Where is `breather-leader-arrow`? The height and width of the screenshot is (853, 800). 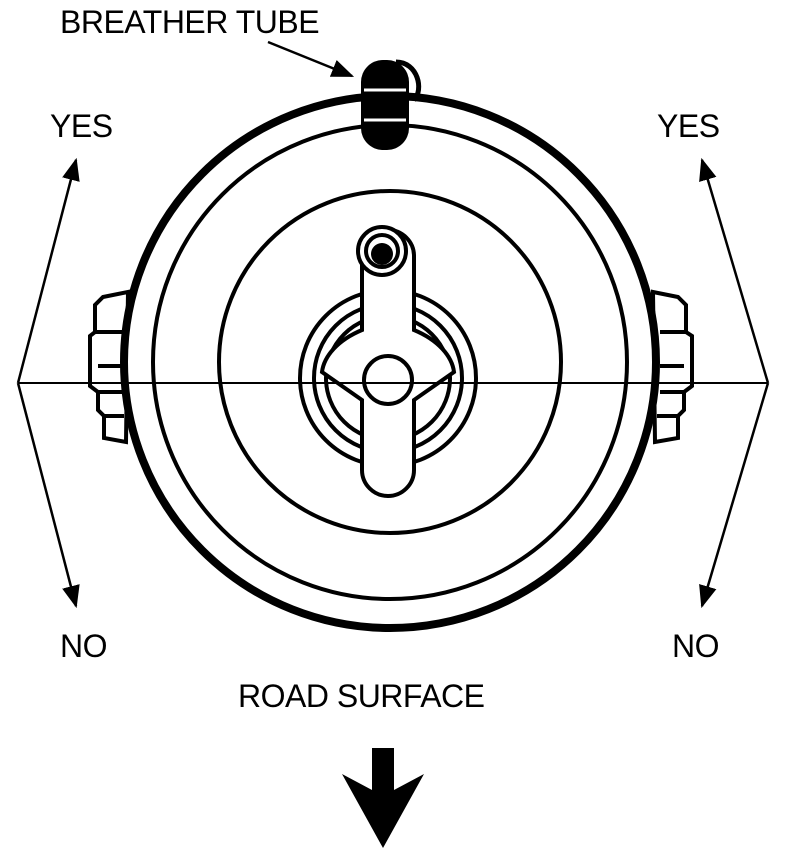
breather-leader-arrow is located at coordinates (311, 59).